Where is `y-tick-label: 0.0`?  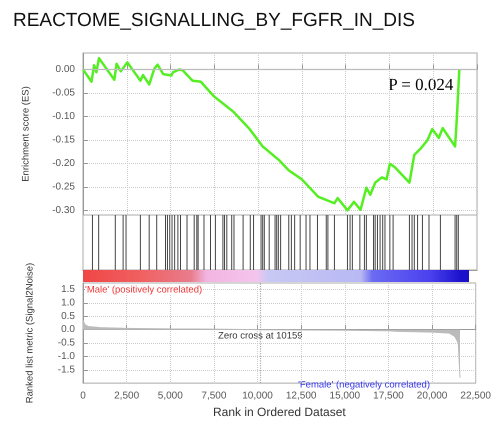
y-tick-label: 0.0 is located at coordinates (68, 330).